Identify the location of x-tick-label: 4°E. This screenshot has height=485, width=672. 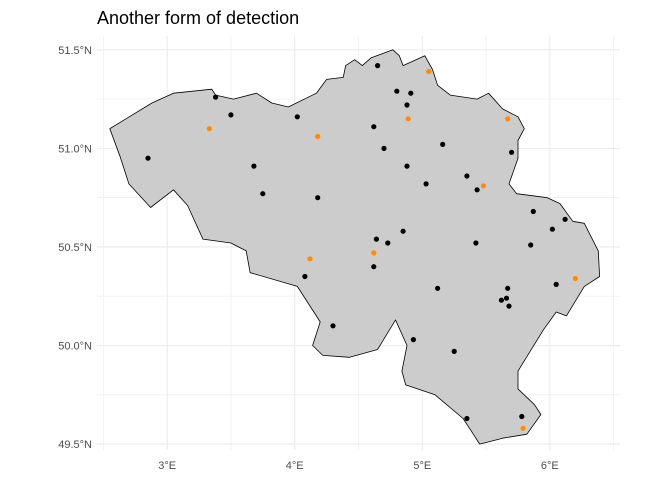
(295, 466).